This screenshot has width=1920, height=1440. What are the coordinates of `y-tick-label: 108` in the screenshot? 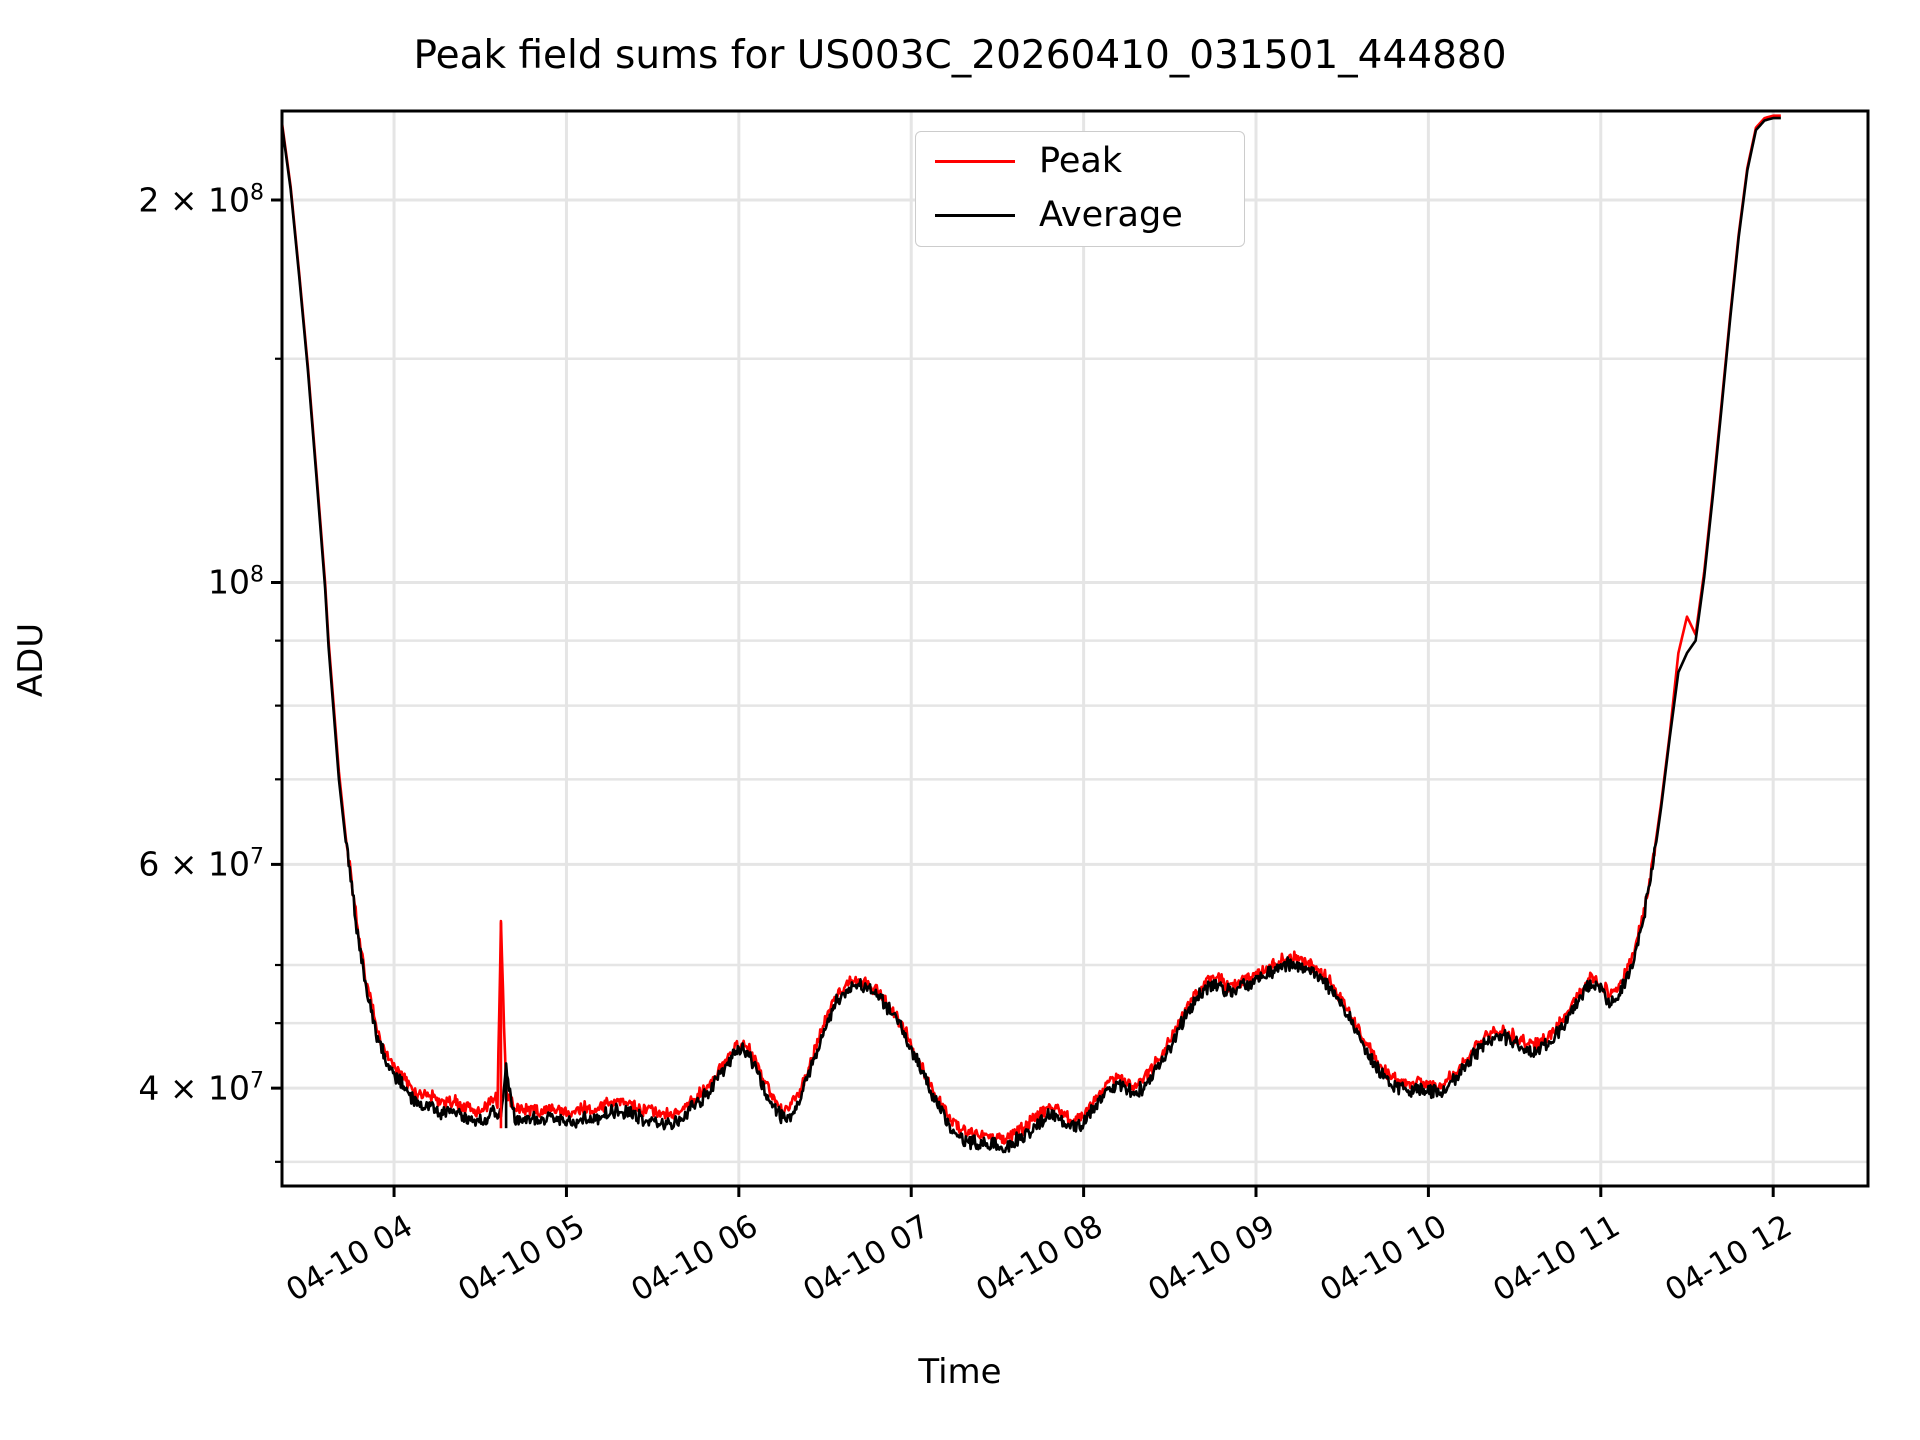 It's located at (236, 582).